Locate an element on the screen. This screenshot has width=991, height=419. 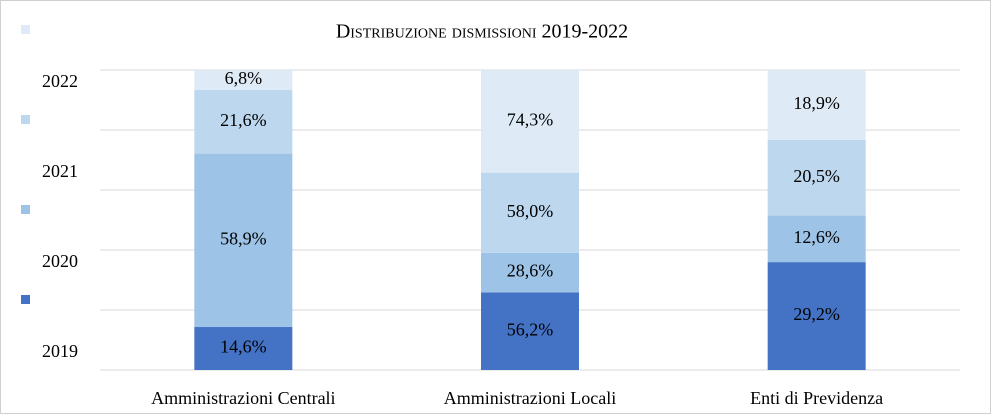
data-label: 58,0% is located at coordinates (530, 211).